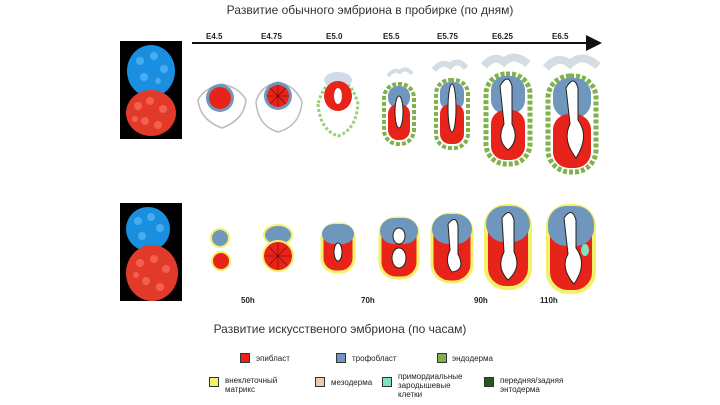 This screenshot has height=405, width=720. I want to click on hour-label: 50h, so click(248, 300).